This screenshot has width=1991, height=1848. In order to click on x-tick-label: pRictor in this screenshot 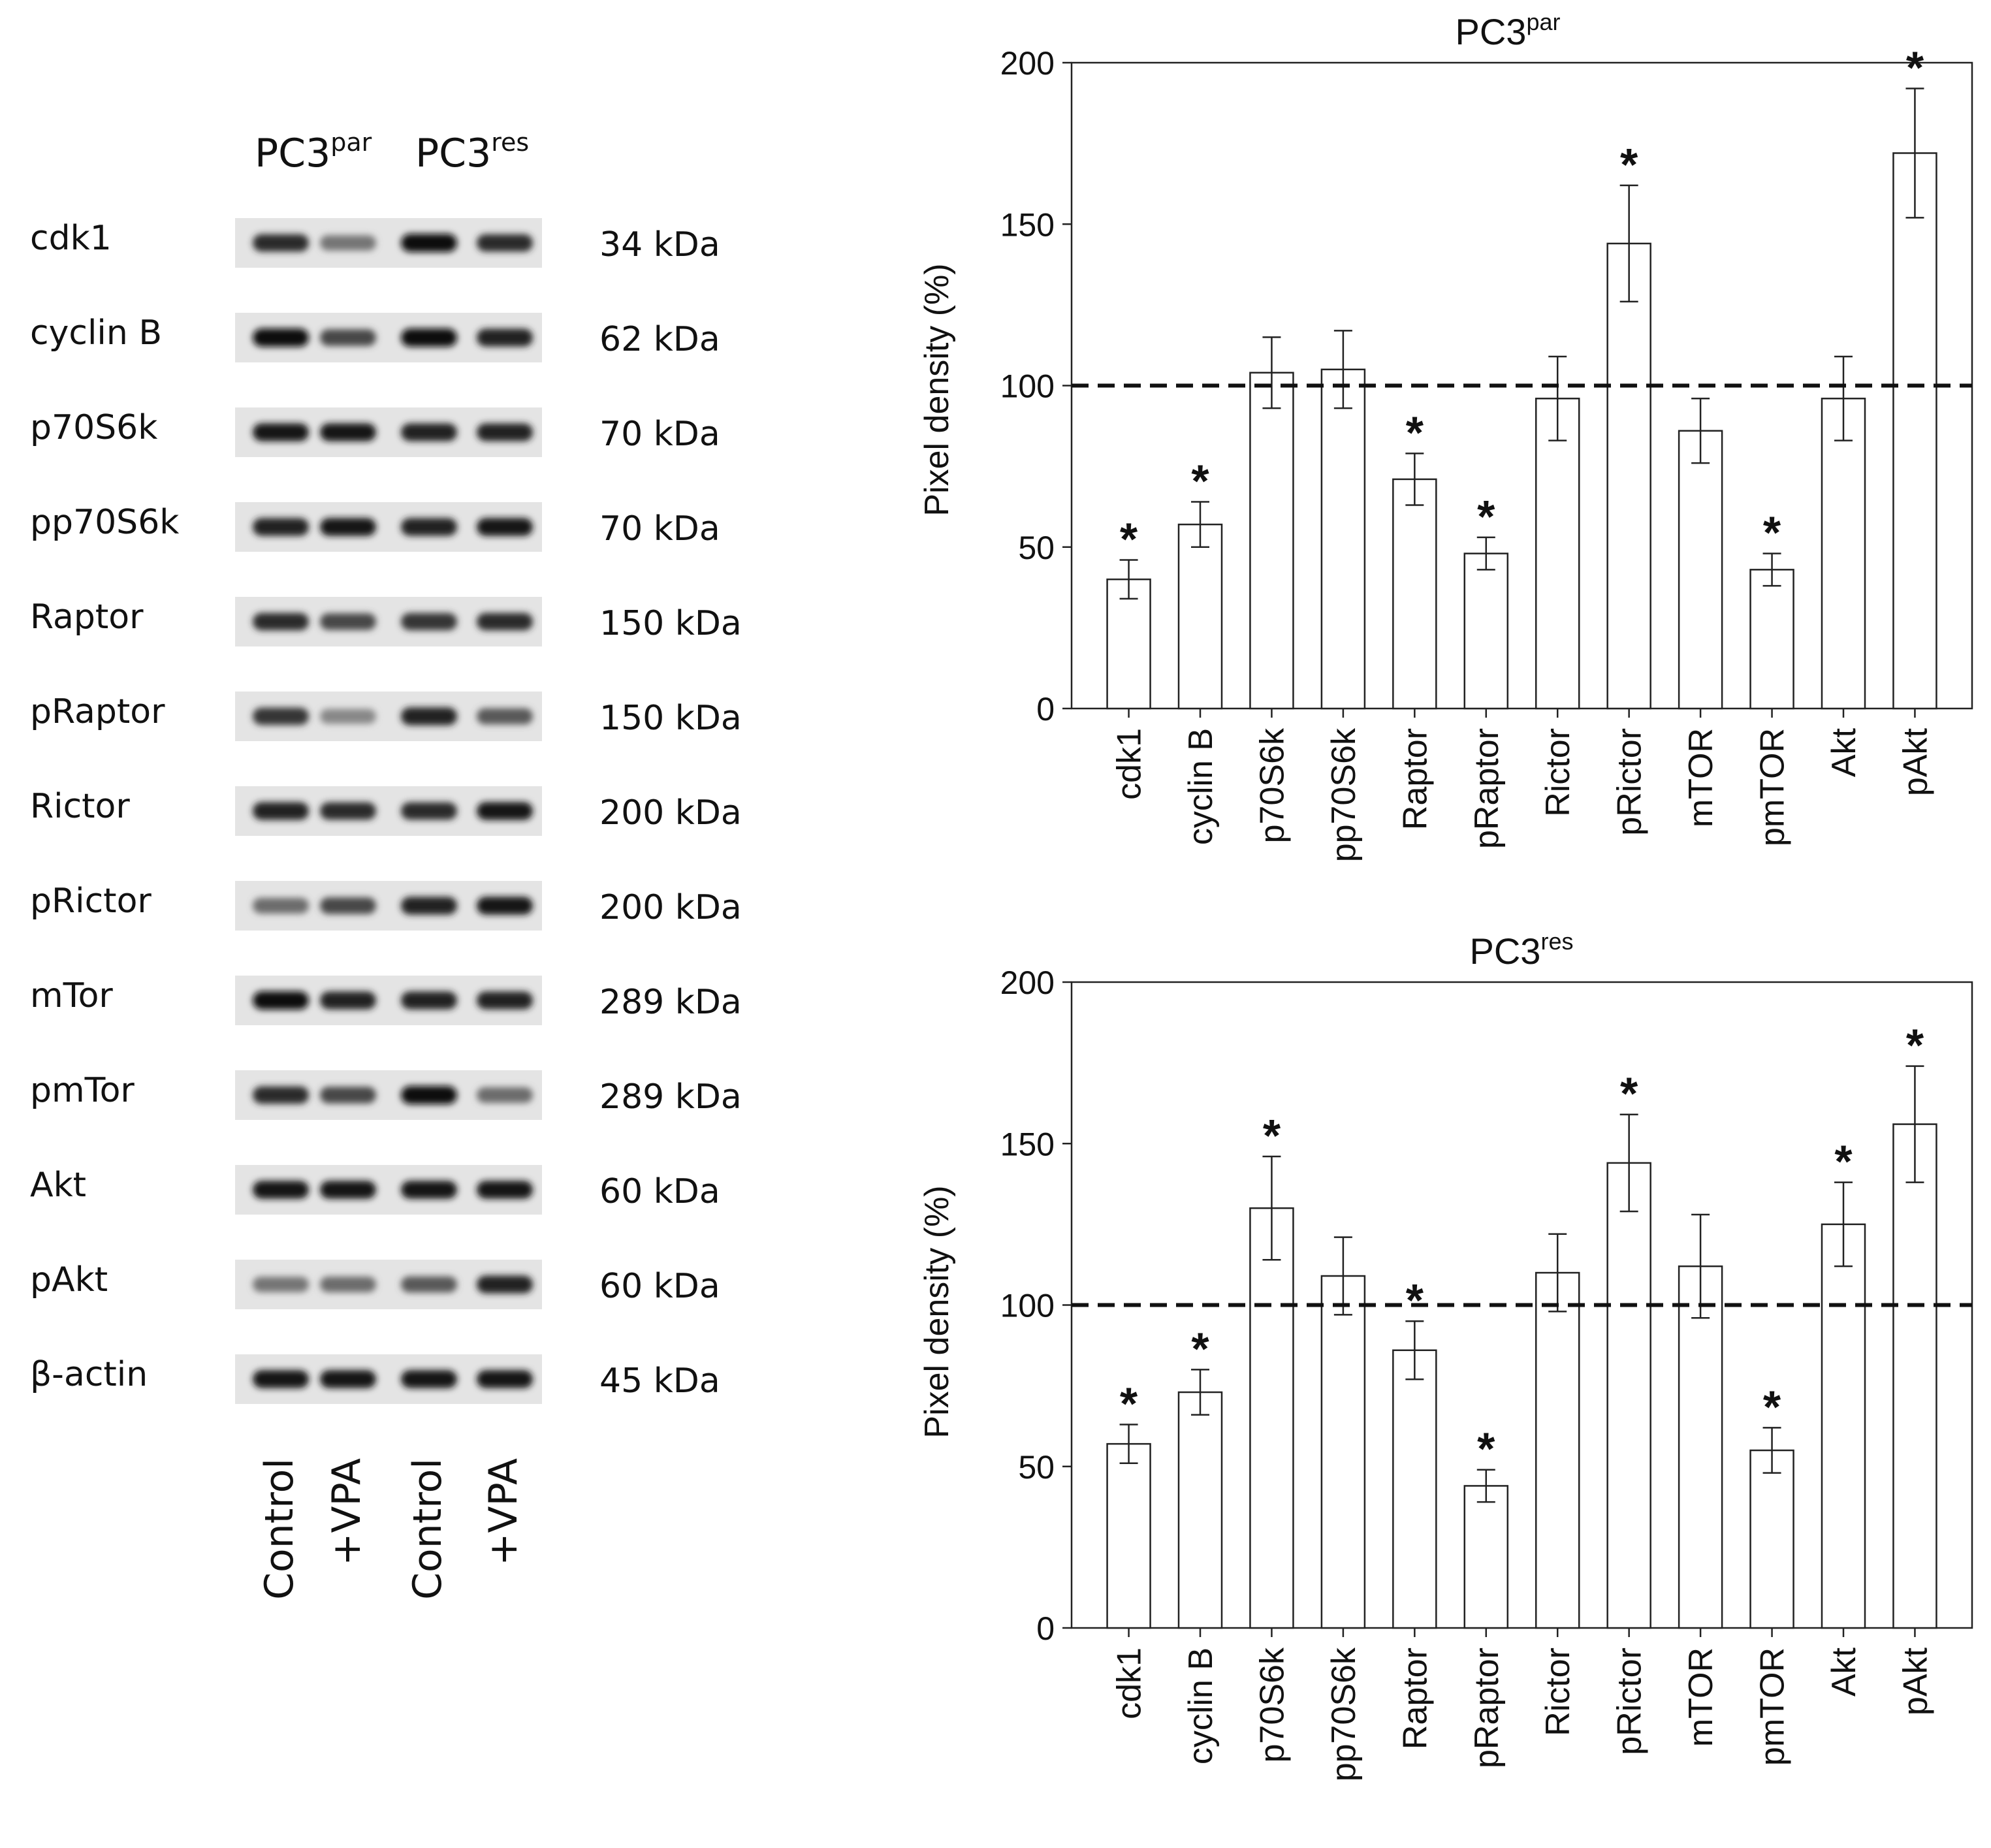, I will do `click(1630, 782)`.